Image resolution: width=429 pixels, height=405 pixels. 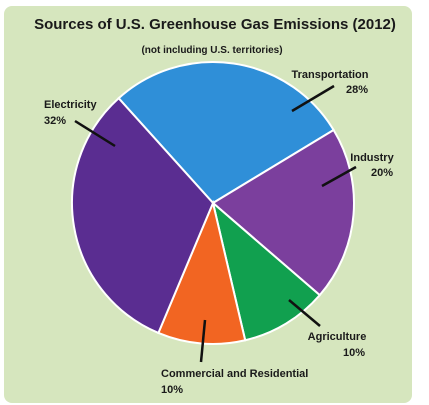 I want to click on label-electricity: Electricity, so click(x=70, y=105).